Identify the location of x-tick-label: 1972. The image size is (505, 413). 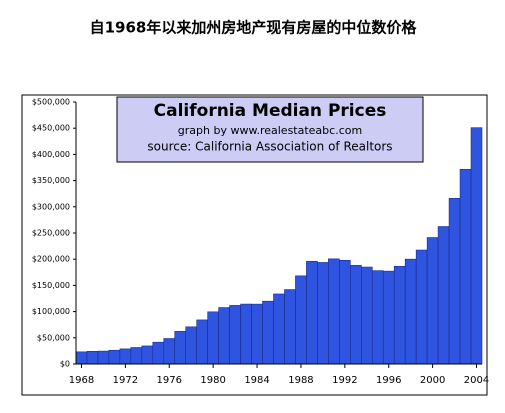
(125, 380).